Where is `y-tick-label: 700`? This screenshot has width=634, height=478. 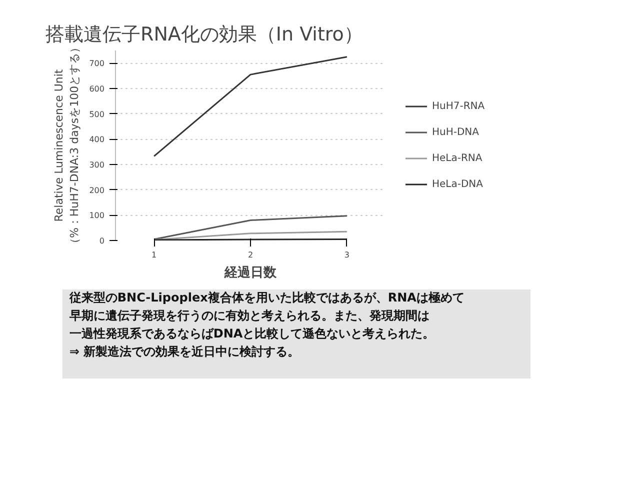
y-tick-label: 700 is located at coordinates (97, 63).